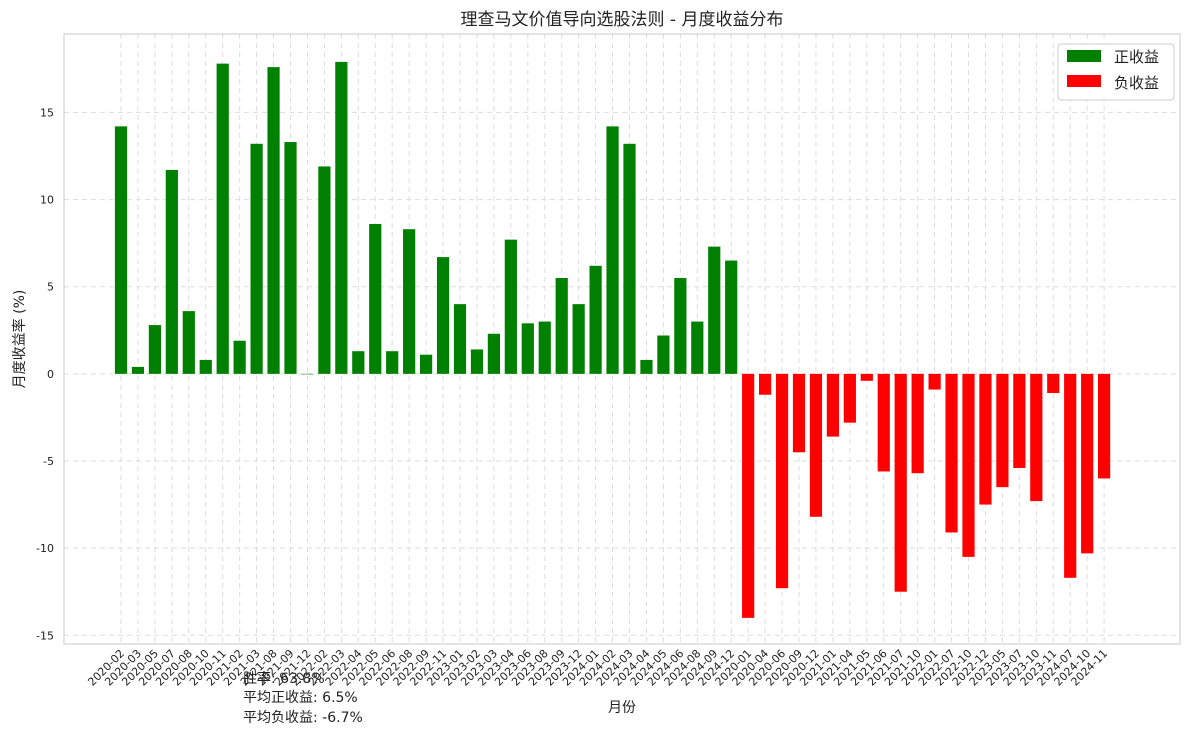 The height and width of the screenshot is (751, 1189). I want to click on y-tick-label: -10, so click(45, 548).